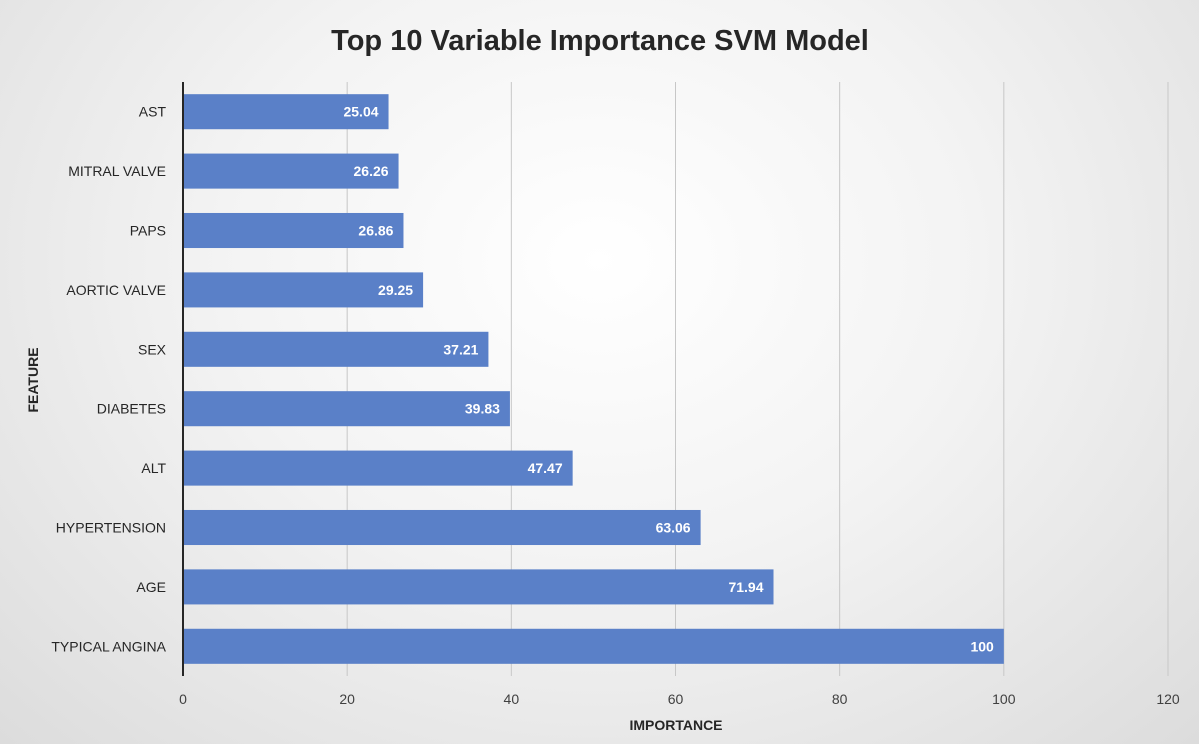 The image size is (1199, 744). Describe the element at coordinates (1168, 699) in the screenshot. I see `x-tick-label: 120` at that location.